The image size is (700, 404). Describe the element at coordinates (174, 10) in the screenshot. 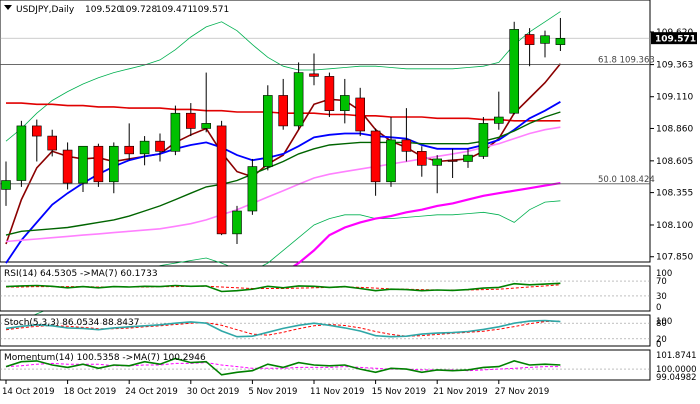

I see `ohlc-low: 109.471` at that location.